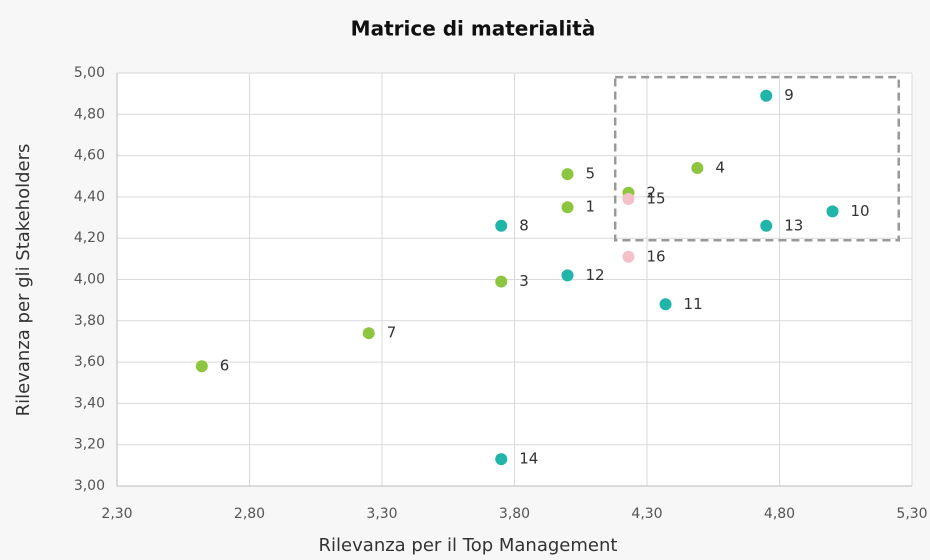 The height and width of the screenshot is (560, 930). What do you see at coordinates (225, 366) in the screenshot?
I see `point-label: 6` at bounding box center [225, 366].